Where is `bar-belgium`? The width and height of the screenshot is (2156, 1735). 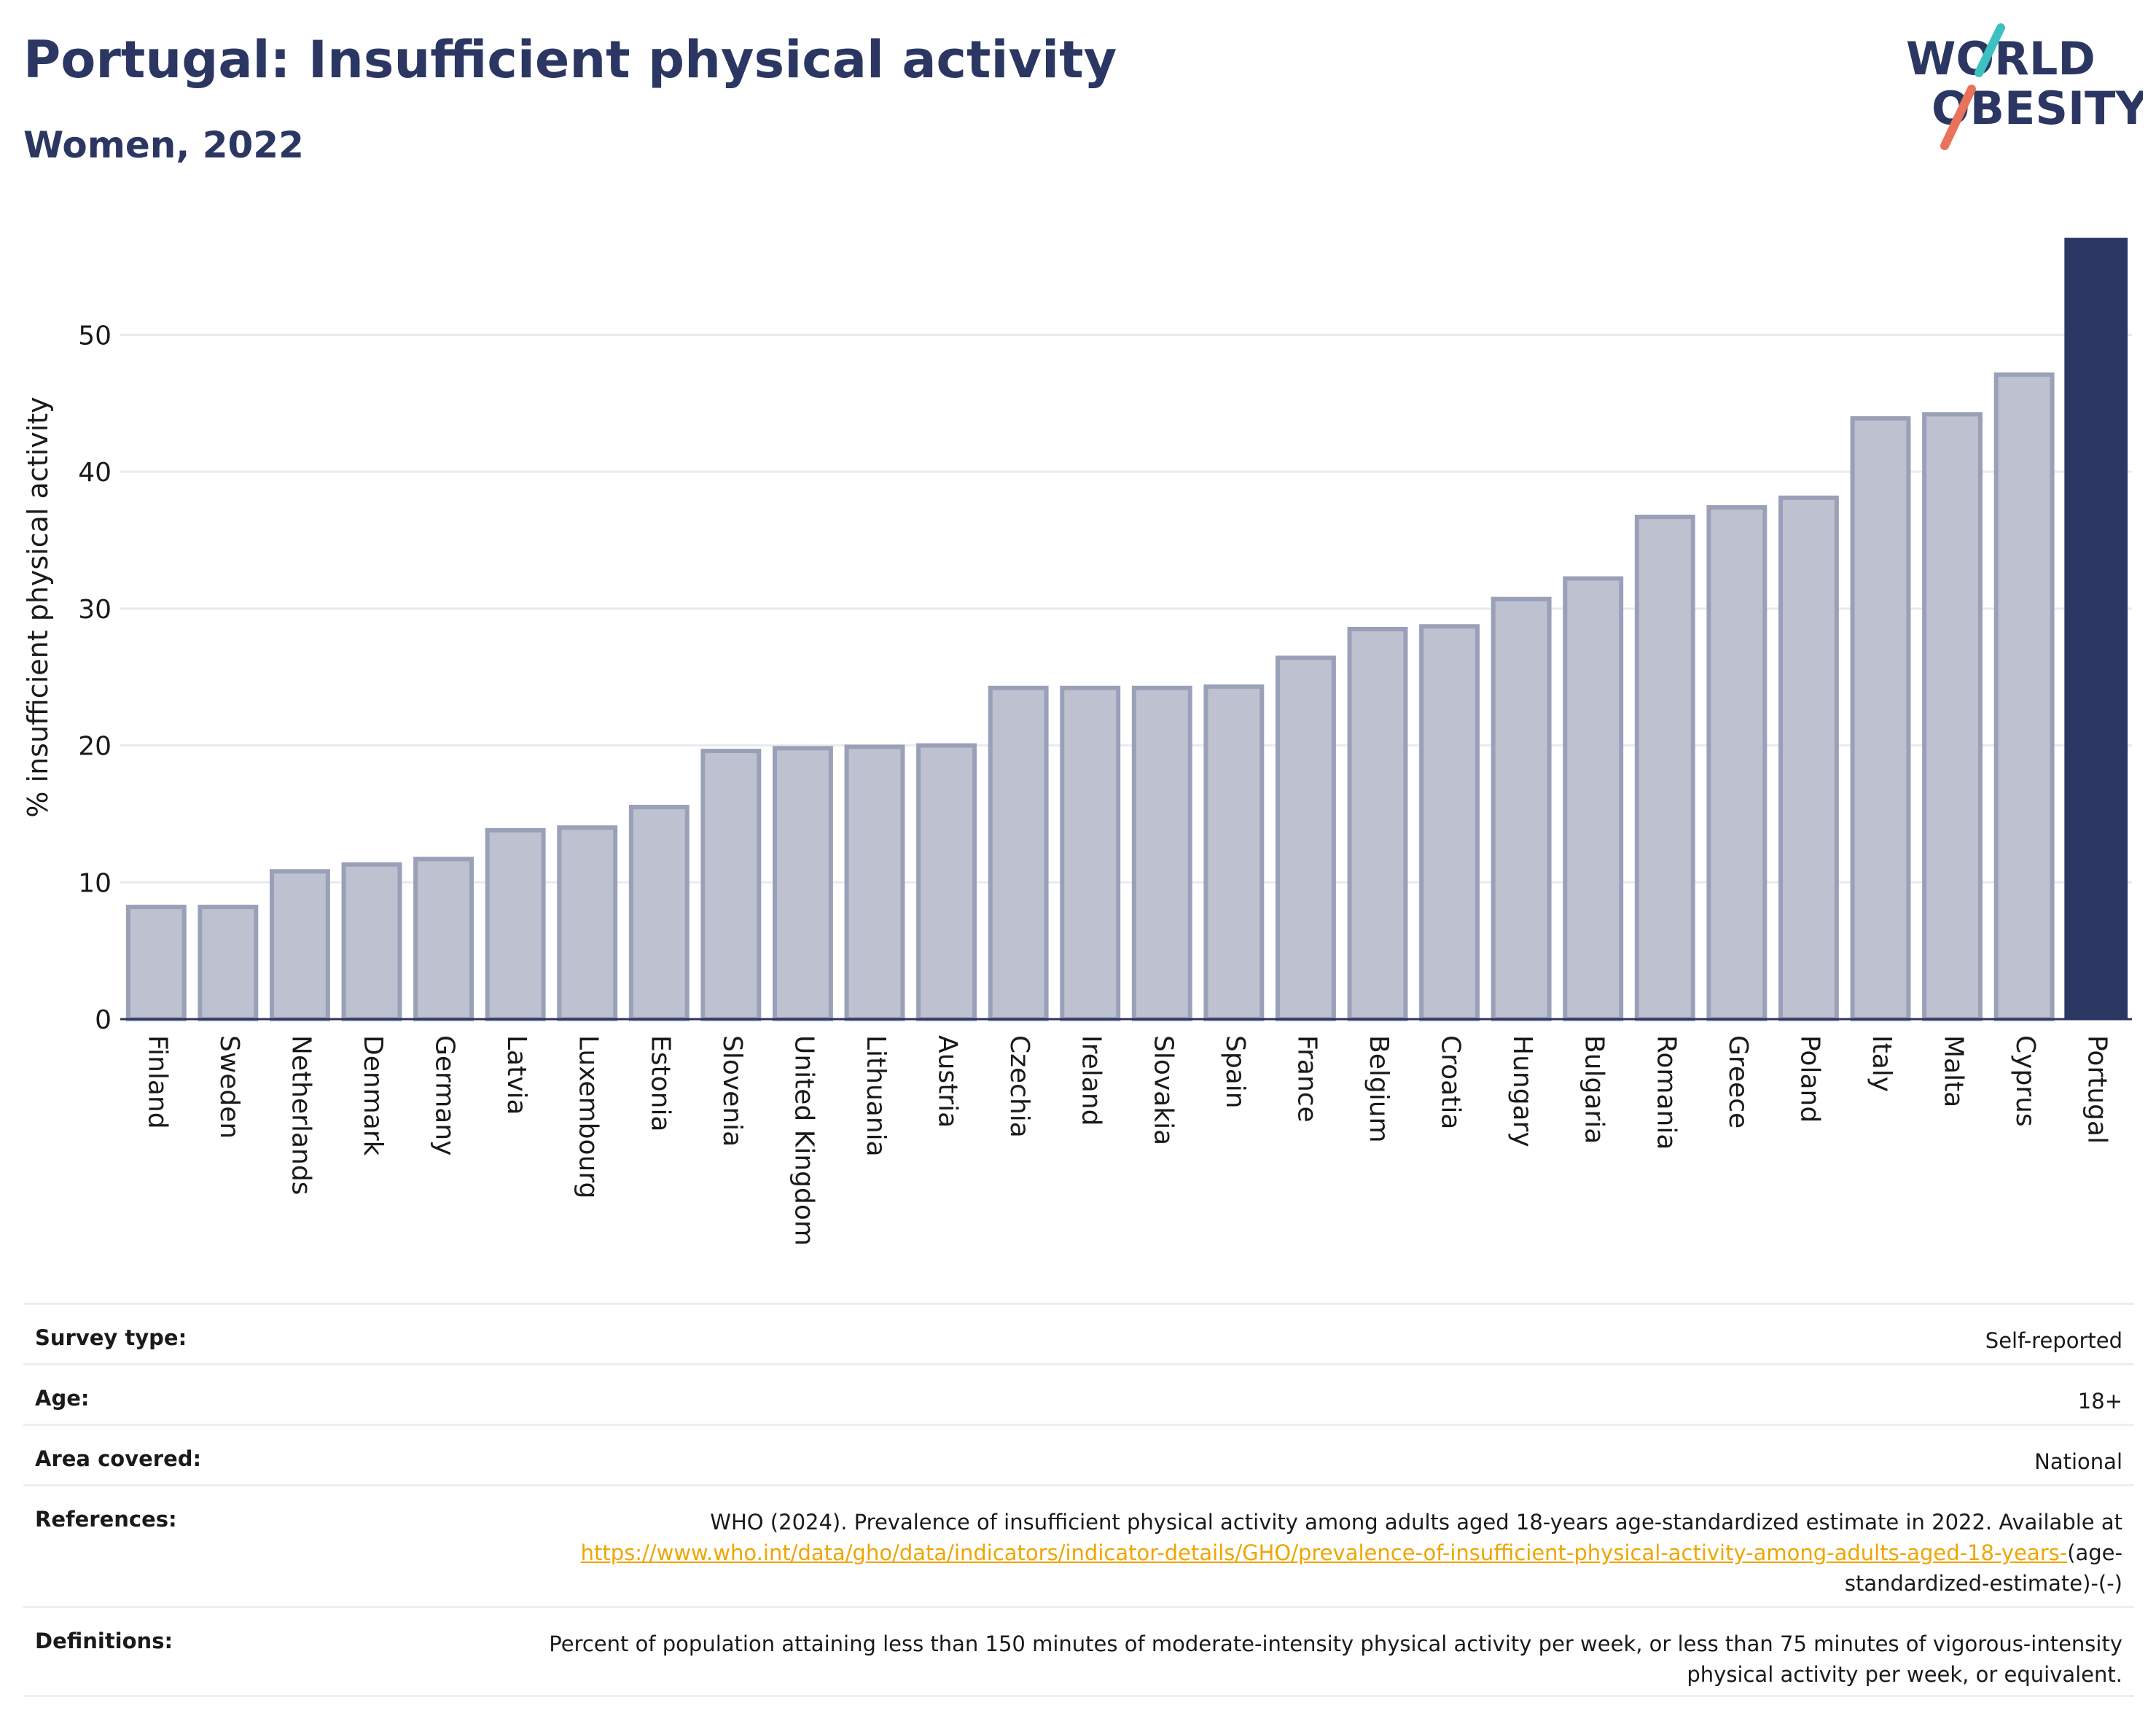
bar-belgium is located at coordinates (1378, 824).